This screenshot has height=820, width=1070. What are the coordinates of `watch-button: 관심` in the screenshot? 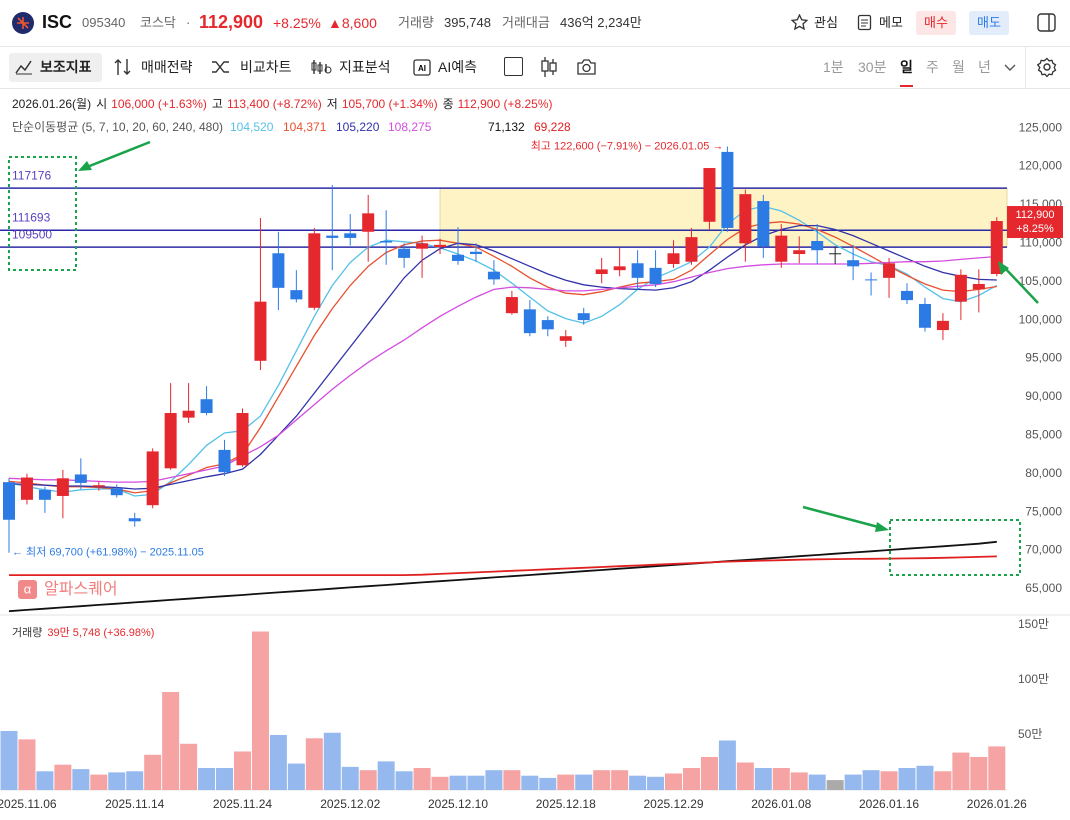 It's located at (826, 22).